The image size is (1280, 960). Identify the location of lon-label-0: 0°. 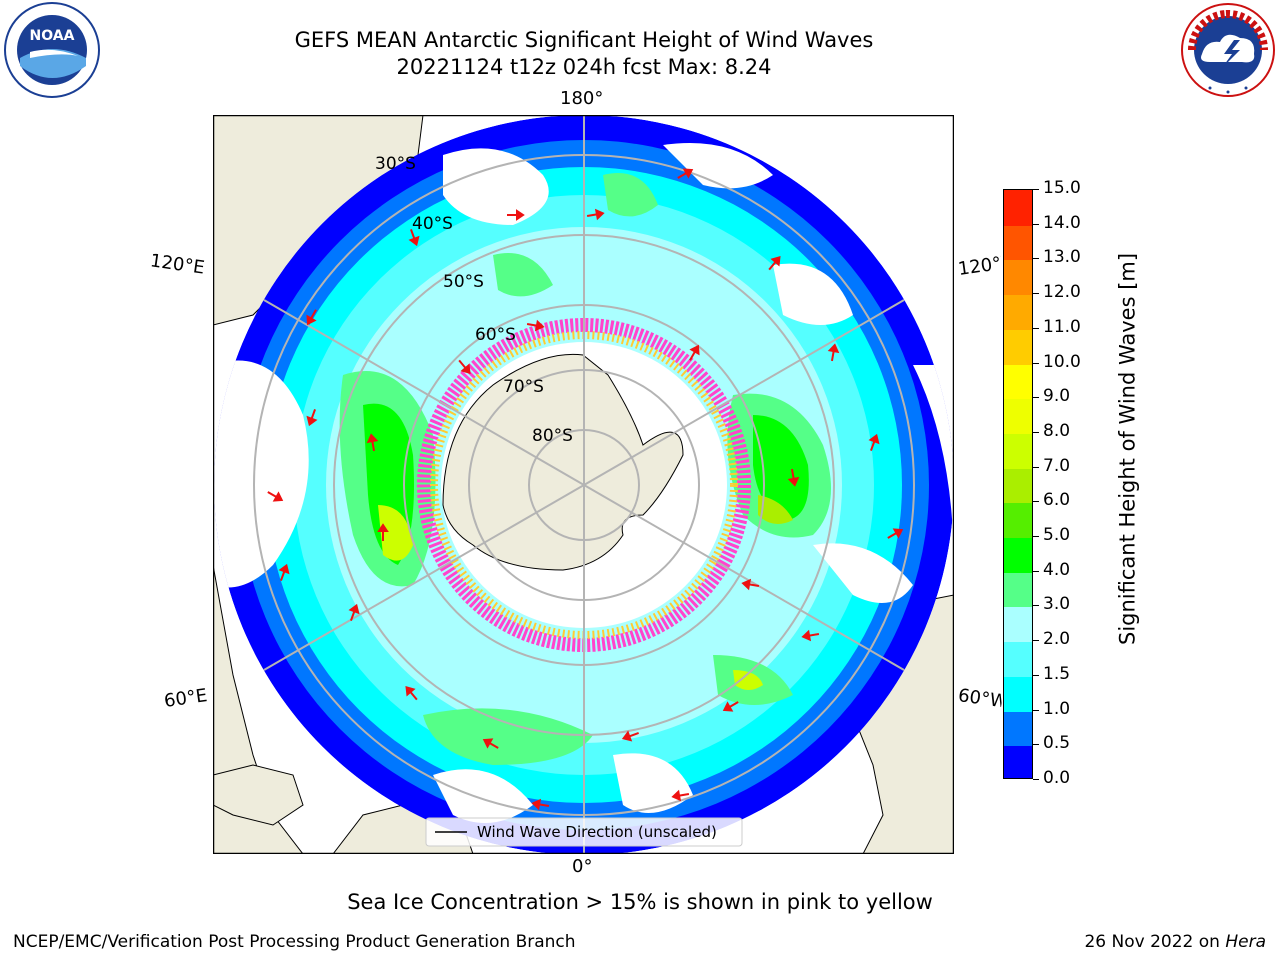
(582, 866).